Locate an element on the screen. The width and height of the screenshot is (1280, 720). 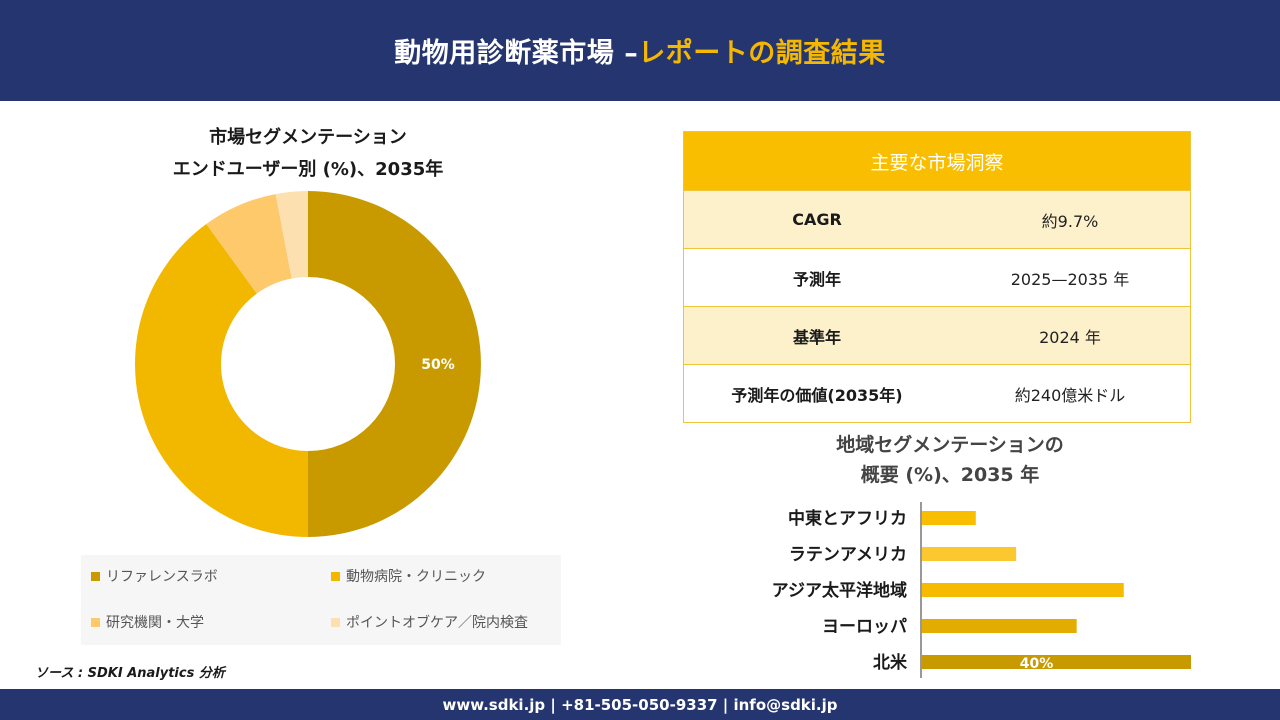
donut-chart: 50% is located at coordinates (308, 364).